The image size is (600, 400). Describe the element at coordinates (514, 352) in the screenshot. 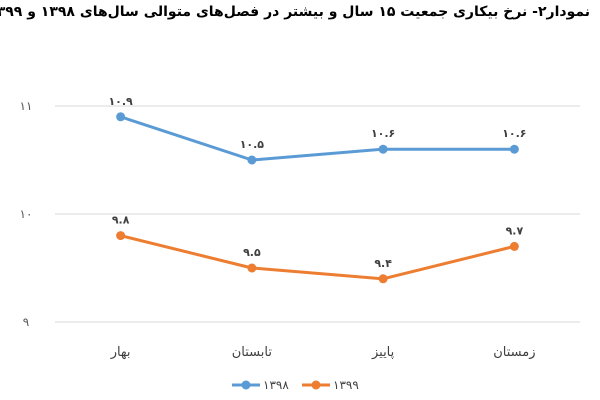

I see `x-tick-label: زمستان` at that location.